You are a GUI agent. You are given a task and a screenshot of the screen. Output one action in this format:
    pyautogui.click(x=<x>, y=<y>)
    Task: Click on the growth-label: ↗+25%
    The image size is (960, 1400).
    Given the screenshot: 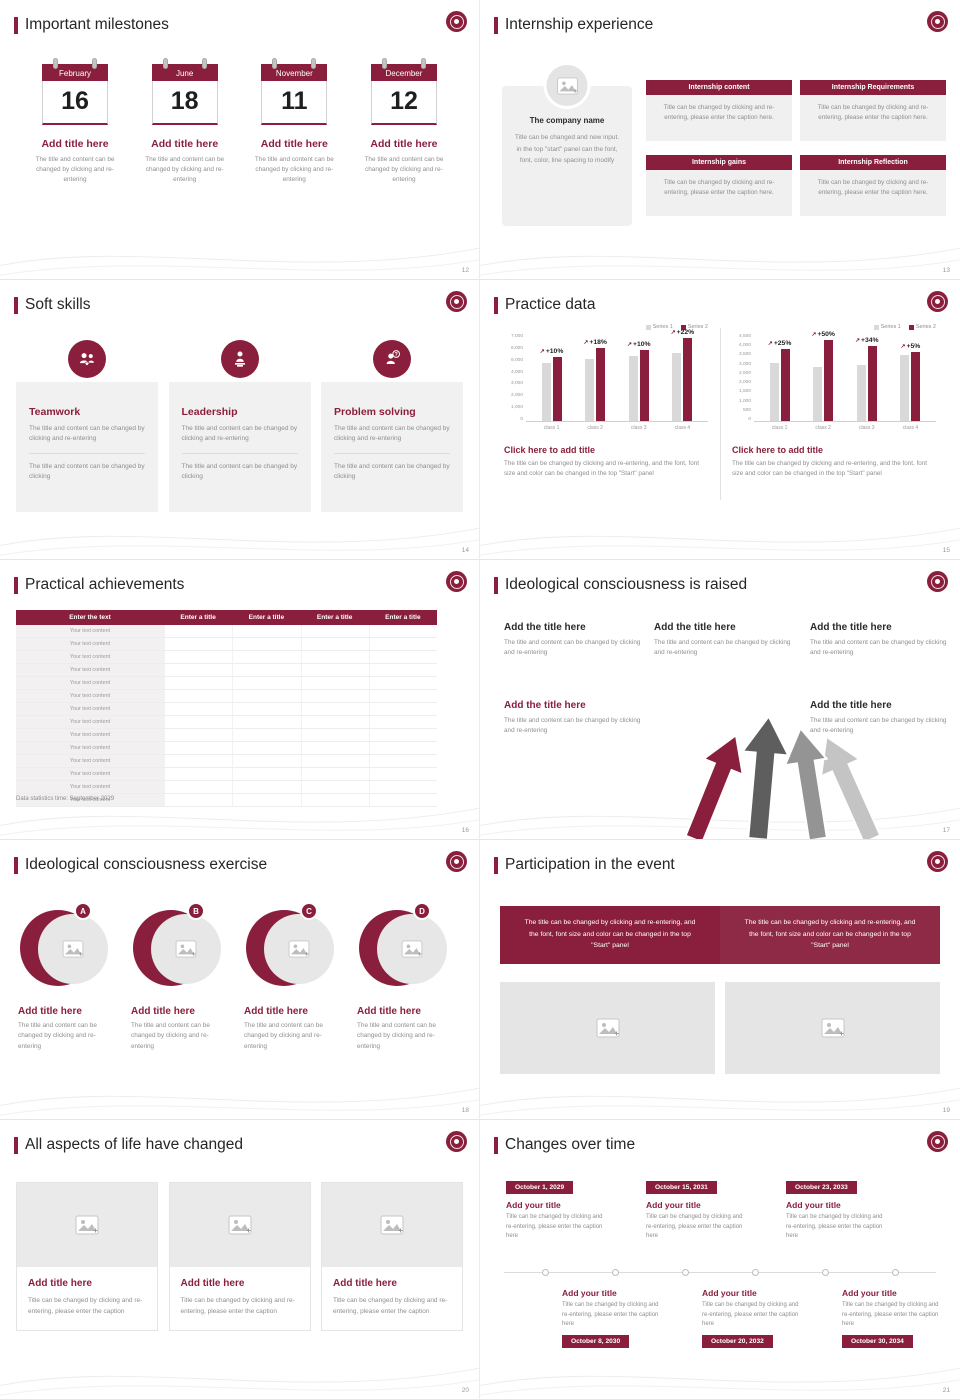 What is the action you would take?
    pyautogui.click(x=779, y=343)
    